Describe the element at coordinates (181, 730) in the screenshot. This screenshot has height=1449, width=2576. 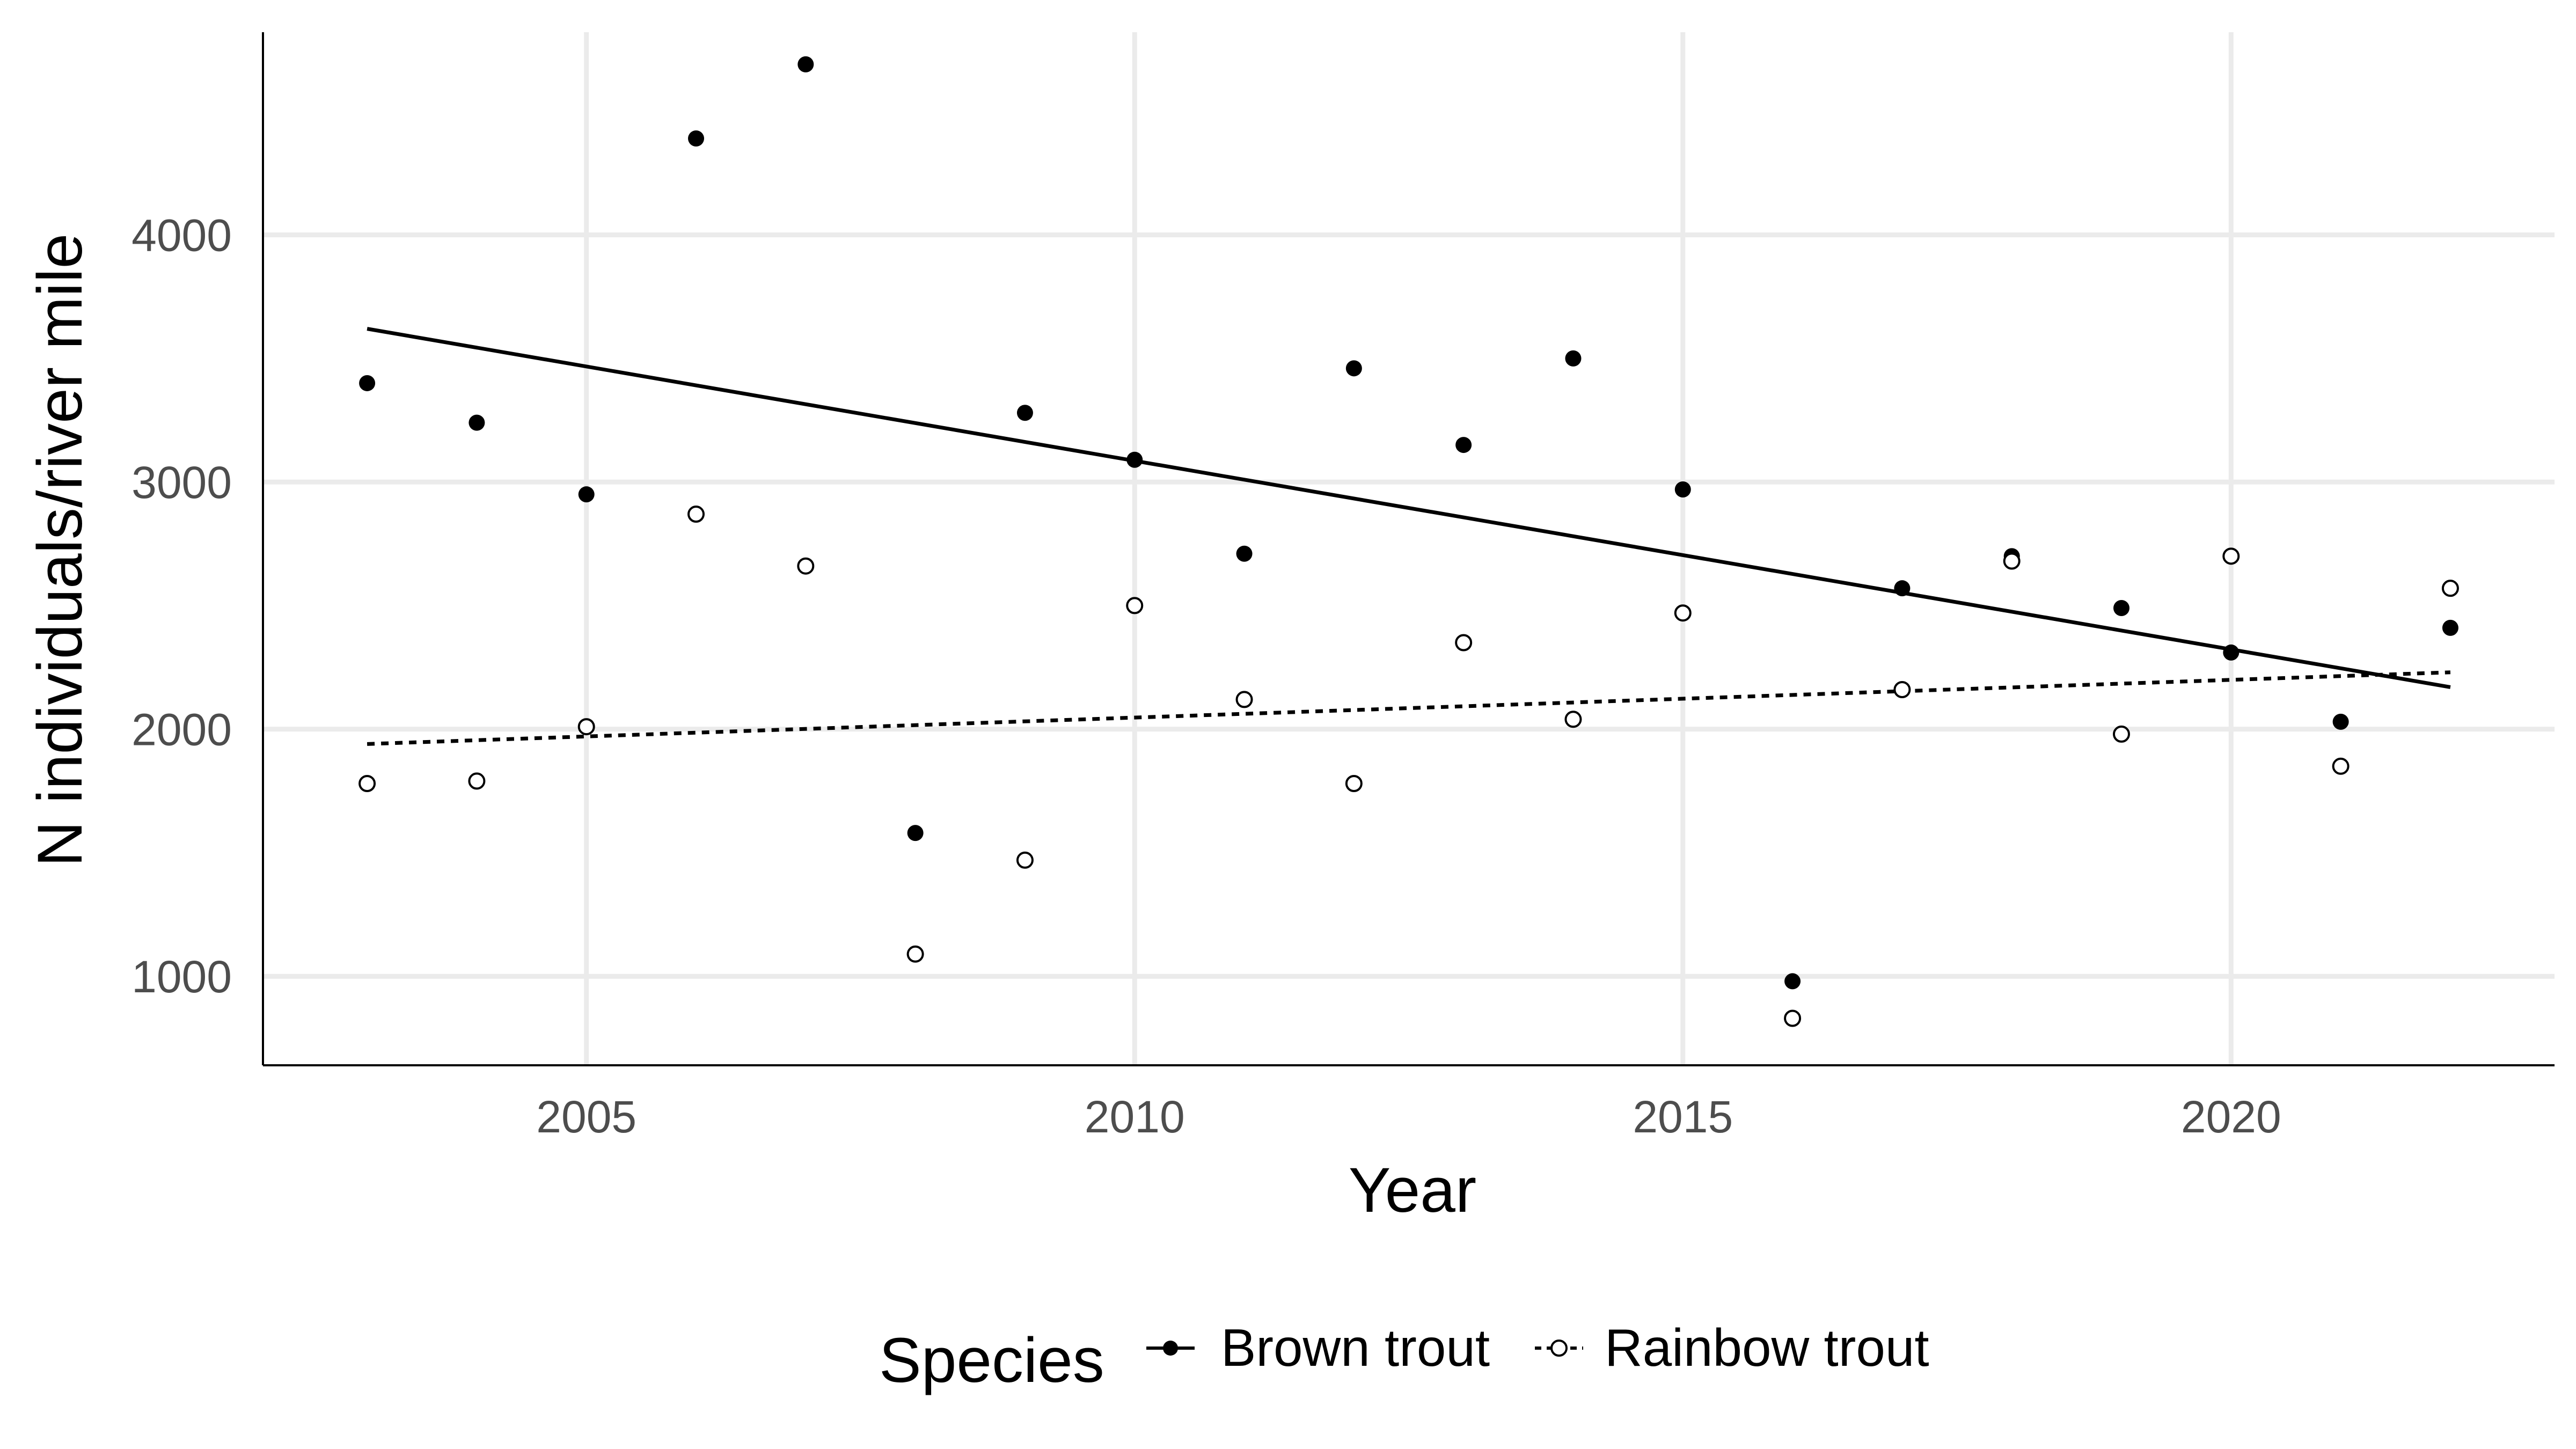
I see `y-tick-label-2000: 2000` at that location.